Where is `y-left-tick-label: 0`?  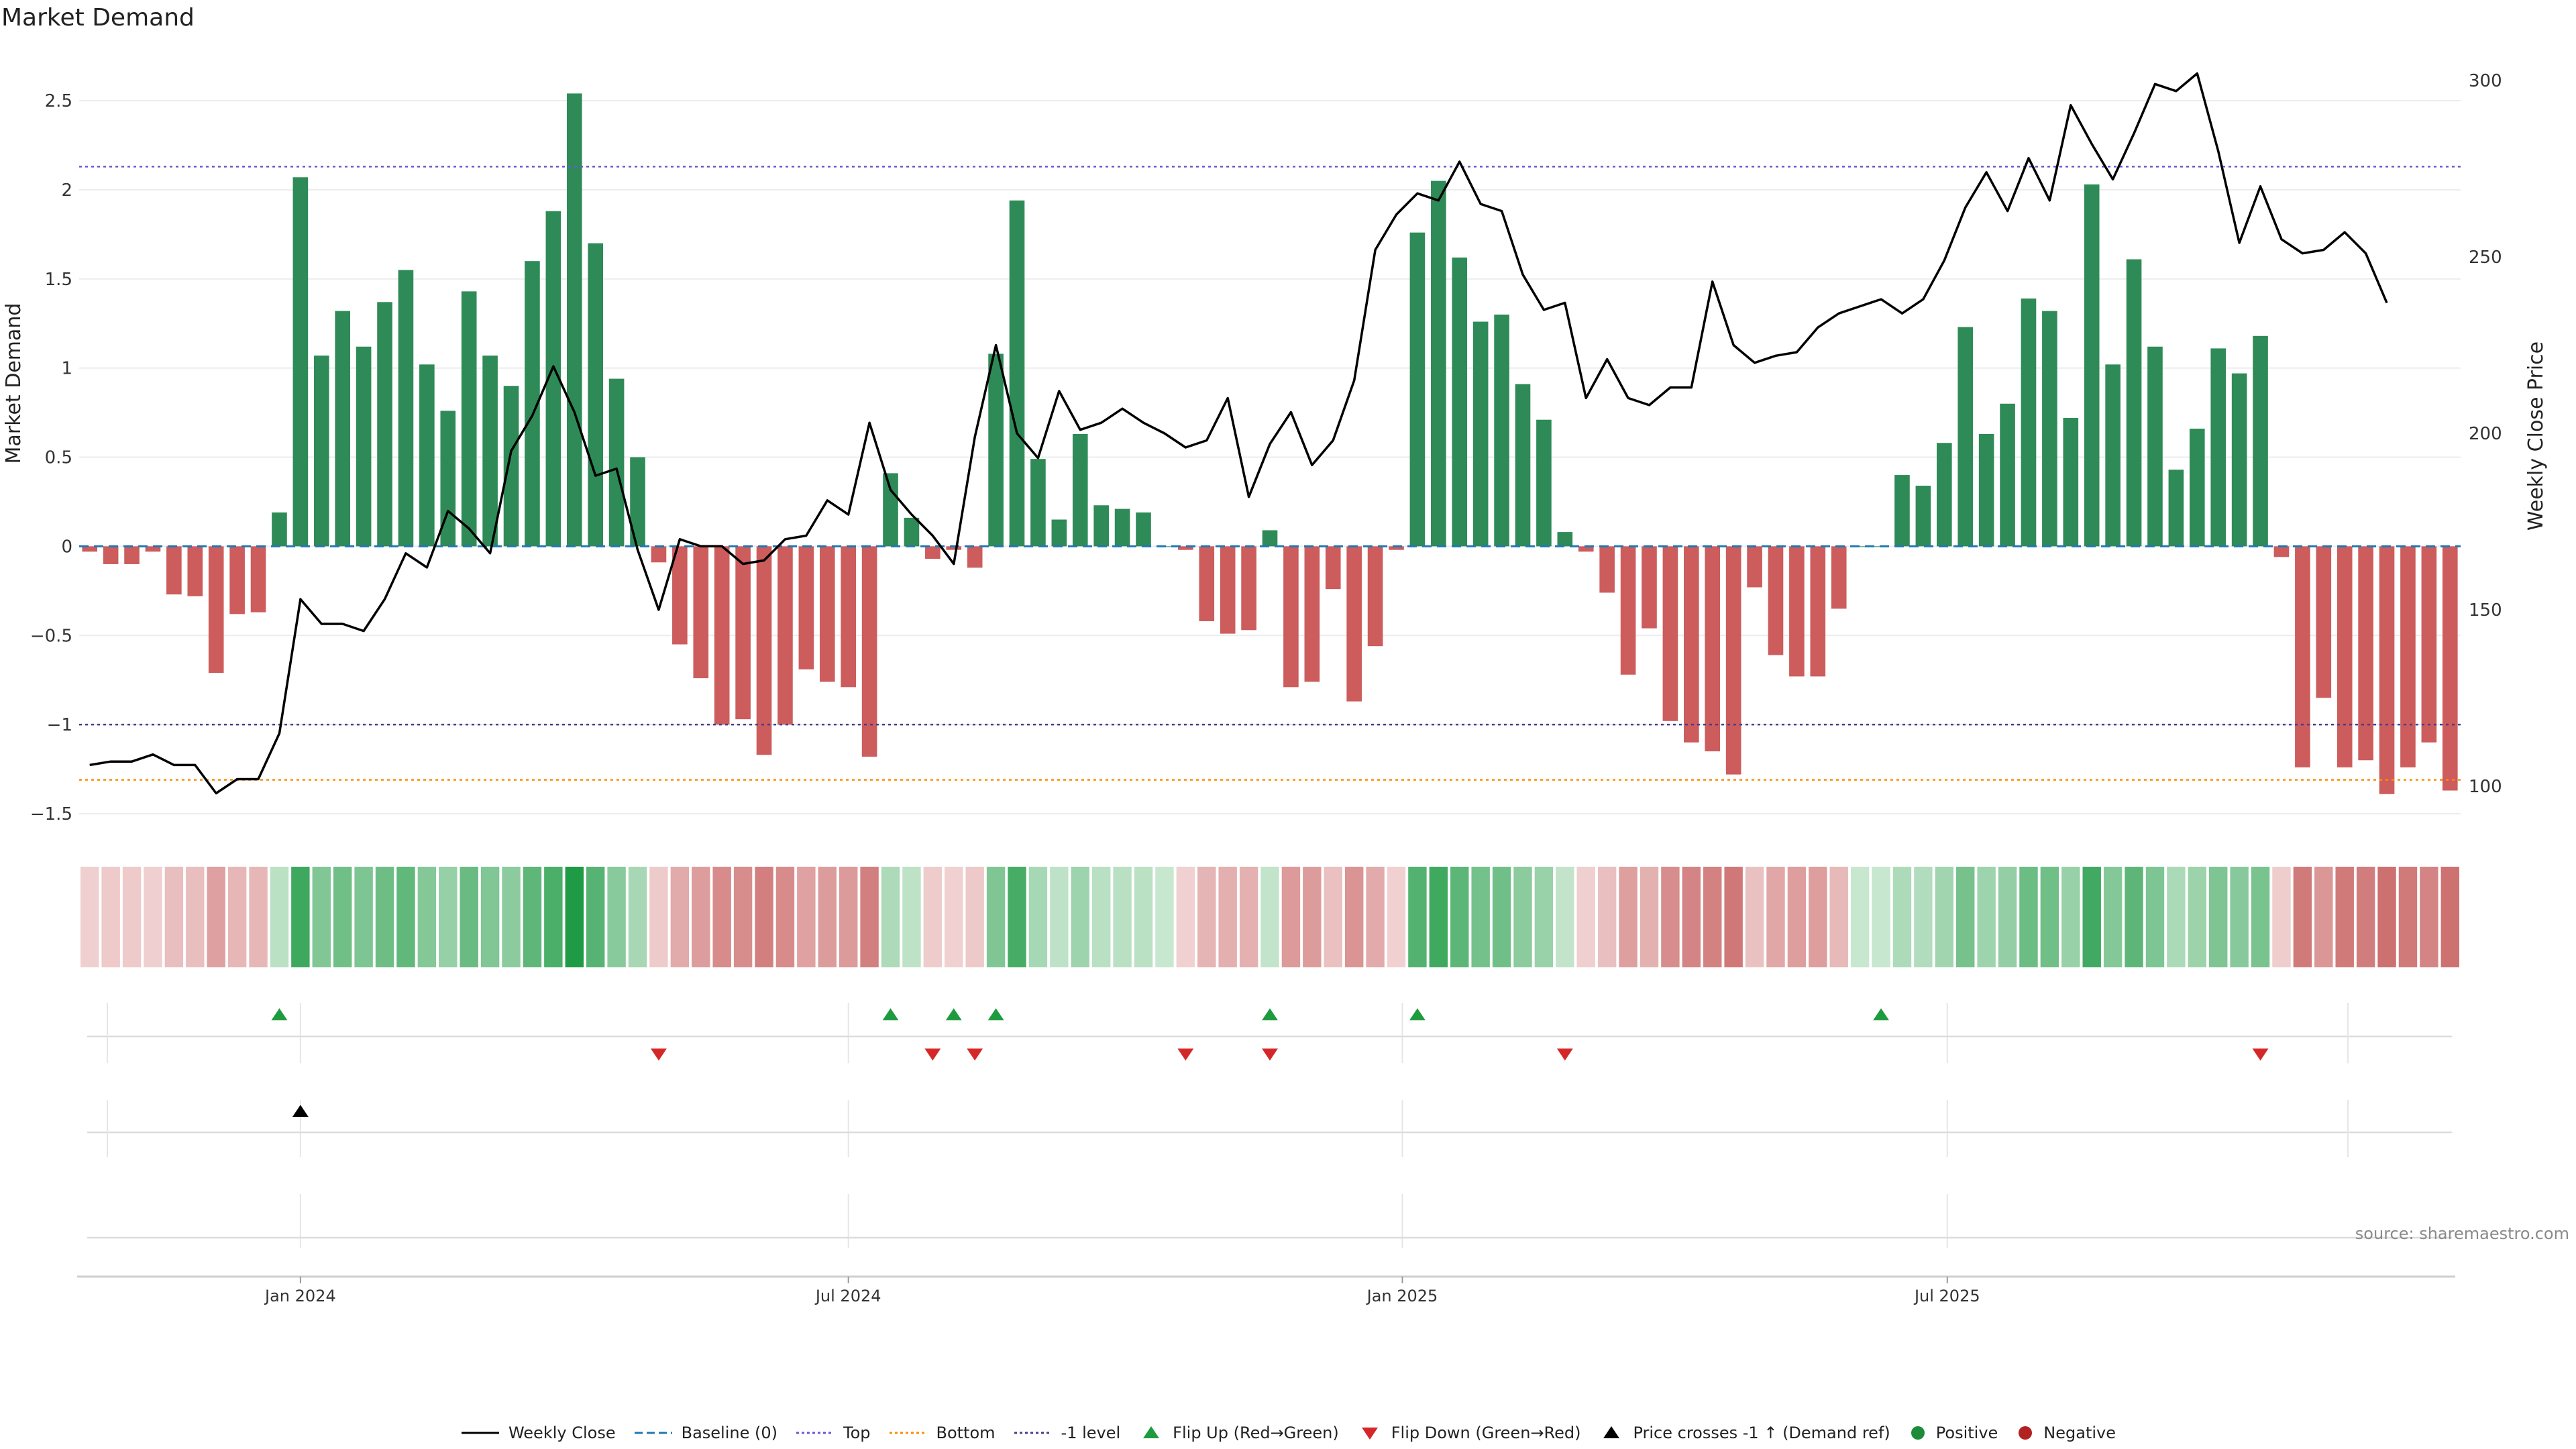
y-left-tick-label: 0 is located at coordinates (66, 547).